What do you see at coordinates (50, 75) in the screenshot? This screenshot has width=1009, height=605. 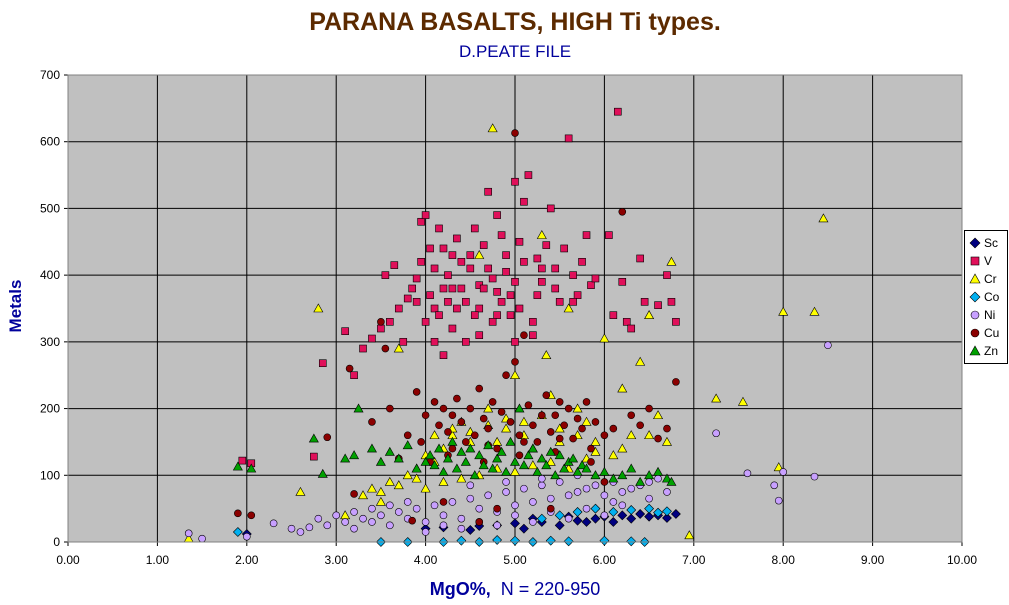 I see `y-tick-label: 700` at bounding box center [50, 75].